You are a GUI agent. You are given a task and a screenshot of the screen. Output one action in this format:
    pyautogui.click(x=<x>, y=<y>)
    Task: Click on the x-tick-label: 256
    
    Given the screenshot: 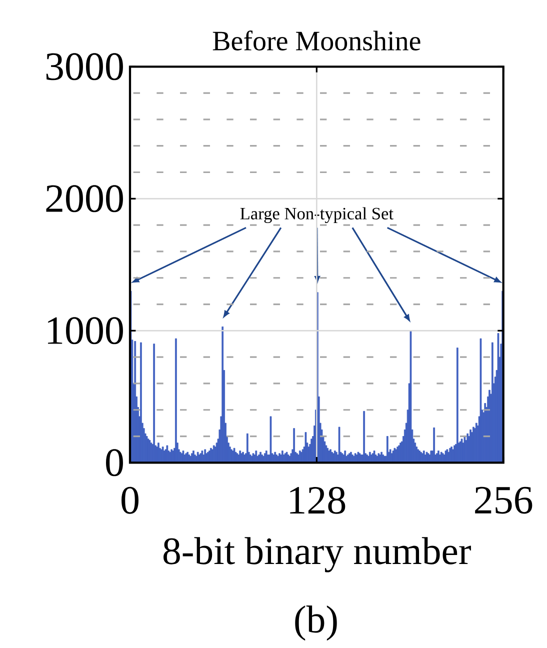 What is the action you would take?
    pyautogui.click(x=503, y=500)
    